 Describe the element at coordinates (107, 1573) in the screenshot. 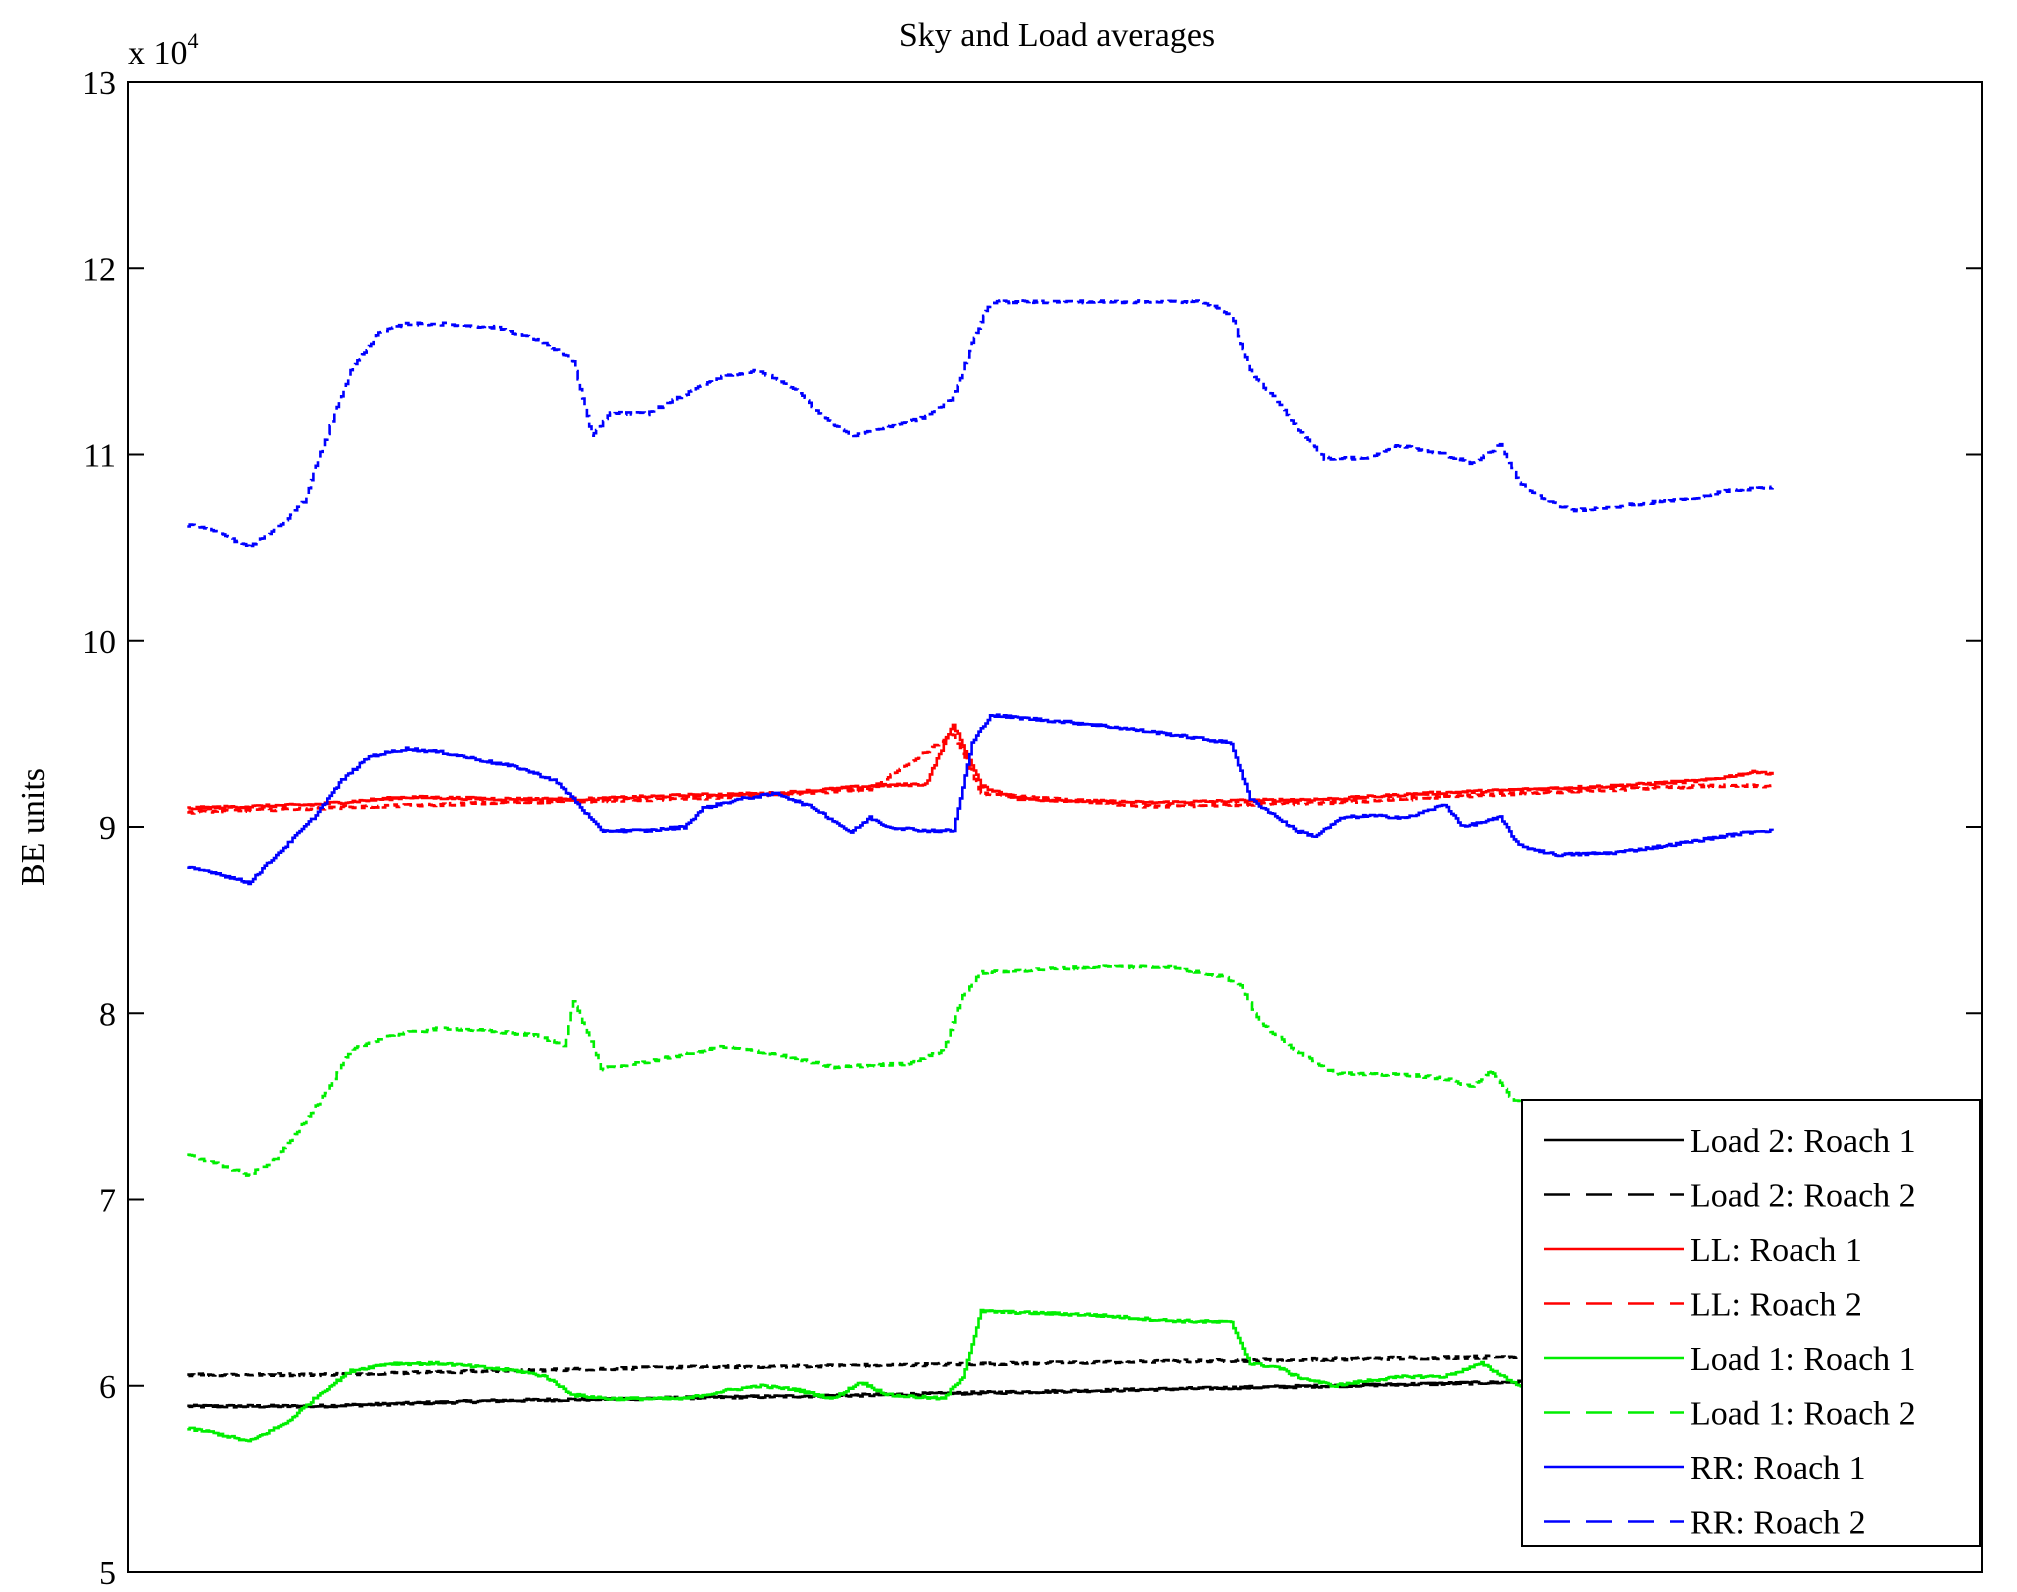

I see `y-tick-label-5: 5` at that location.